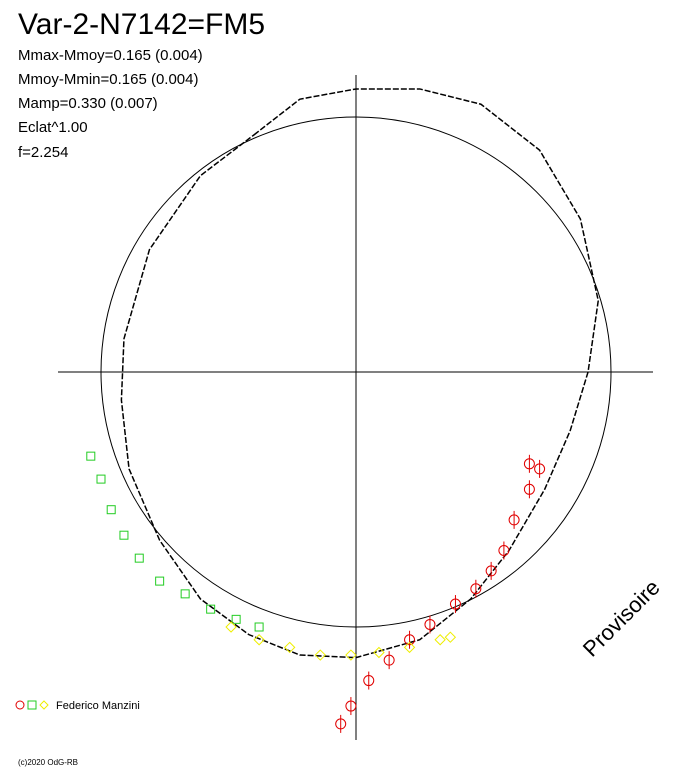  What do you see at coordinates (48, 762) in the screenshot?
I see `footer: (c)2020 OdG-RB` at bounding box center [48, 762].